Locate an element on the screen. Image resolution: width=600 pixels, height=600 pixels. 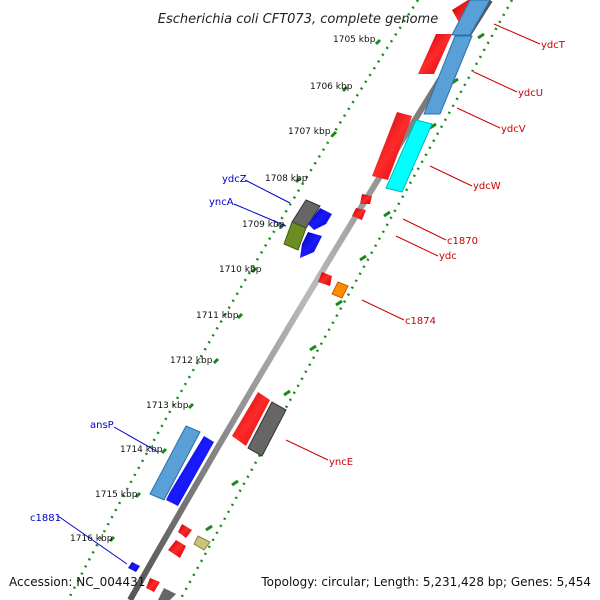
gene-label-ydc: ydc is located at coordinates (448, 256).